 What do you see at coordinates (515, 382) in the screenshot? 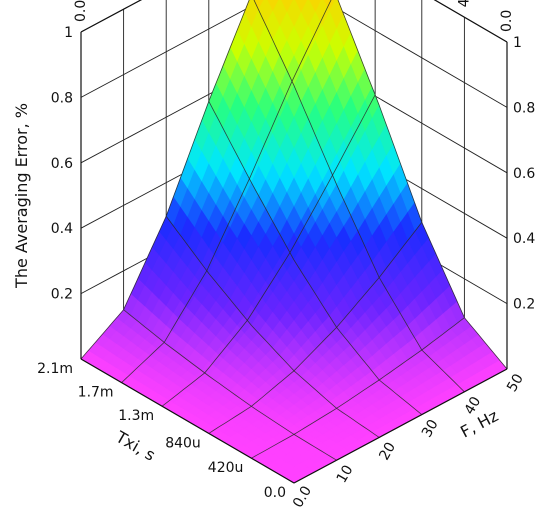
I see `x-tick-label: 50` at bounding box center [515, 382].